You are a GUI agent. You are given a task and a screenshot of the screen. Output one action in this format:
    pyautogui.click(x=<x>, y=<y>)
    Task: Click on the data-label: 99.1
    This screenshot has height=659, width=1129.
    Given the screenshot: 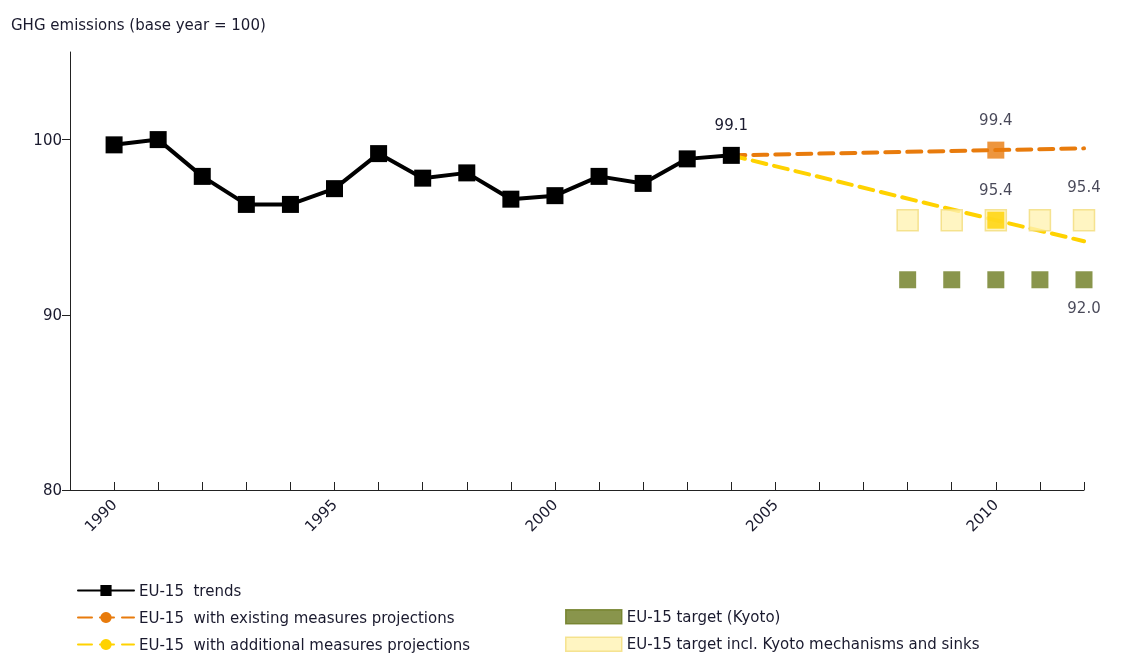 What is the action you would take?
    pyautogui.click(x=731, y=125)
    